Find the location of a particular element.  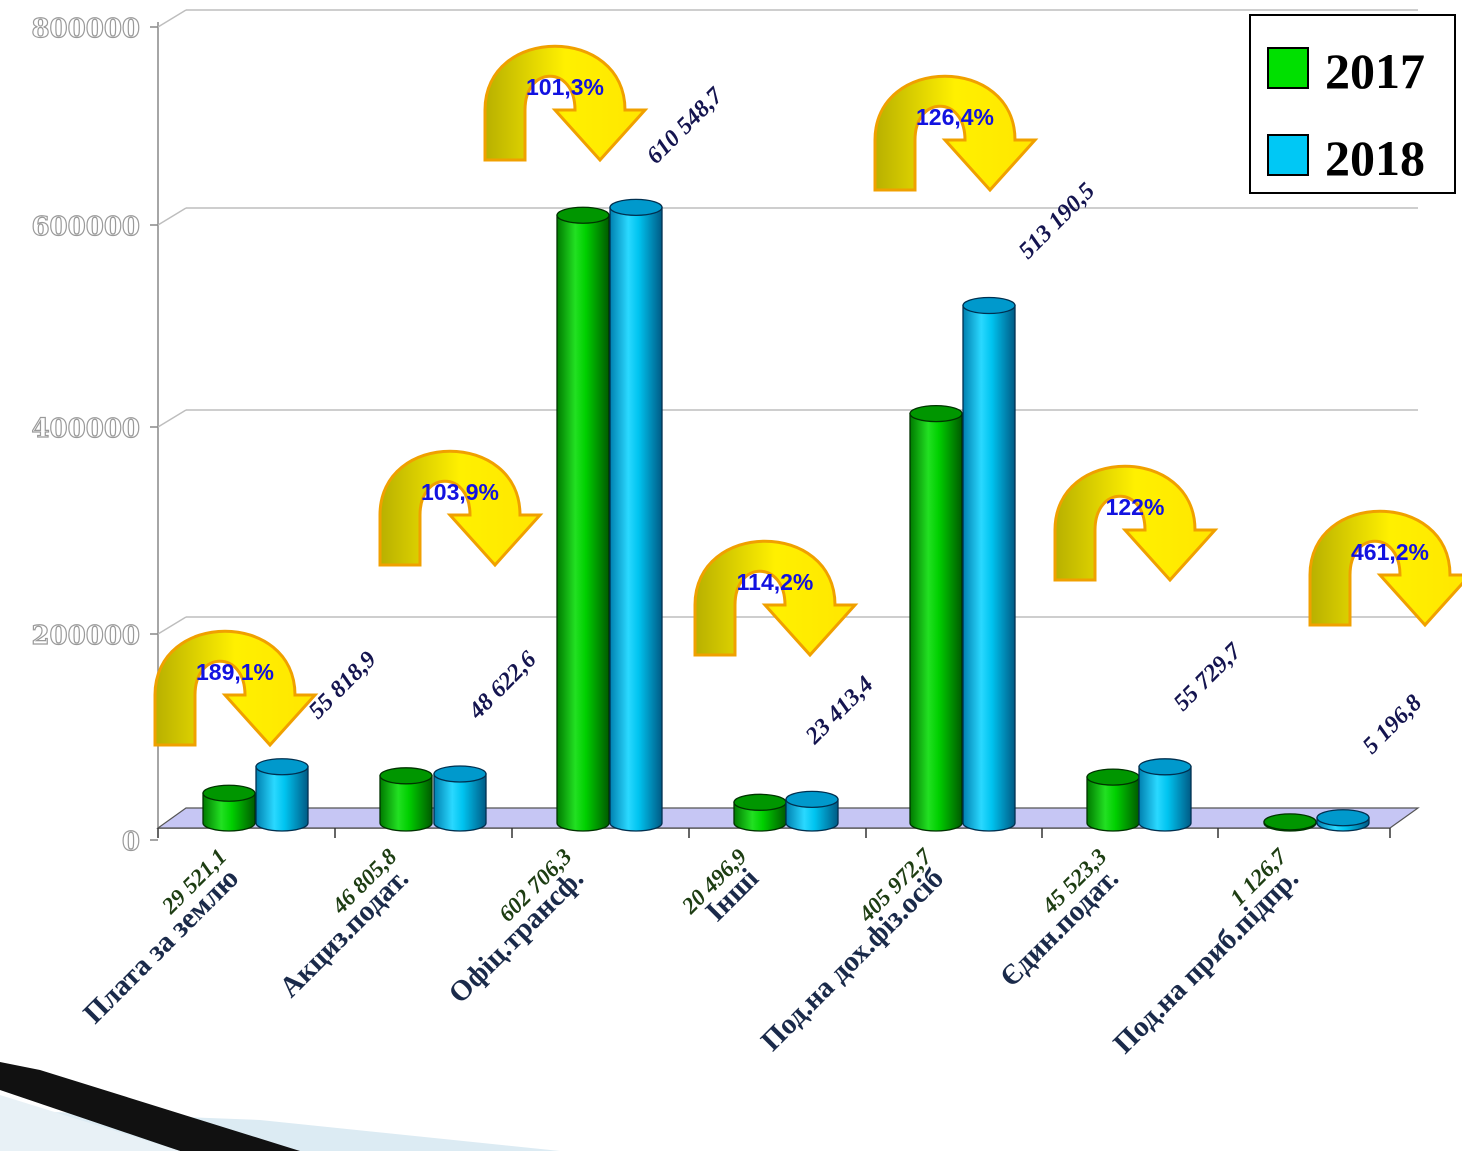

value-label-2018: 48 622,6 is located at coordinates (502, 685).